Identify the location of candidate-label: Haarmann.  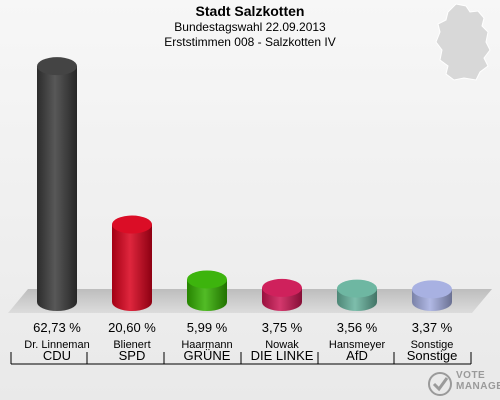
(206, 345).